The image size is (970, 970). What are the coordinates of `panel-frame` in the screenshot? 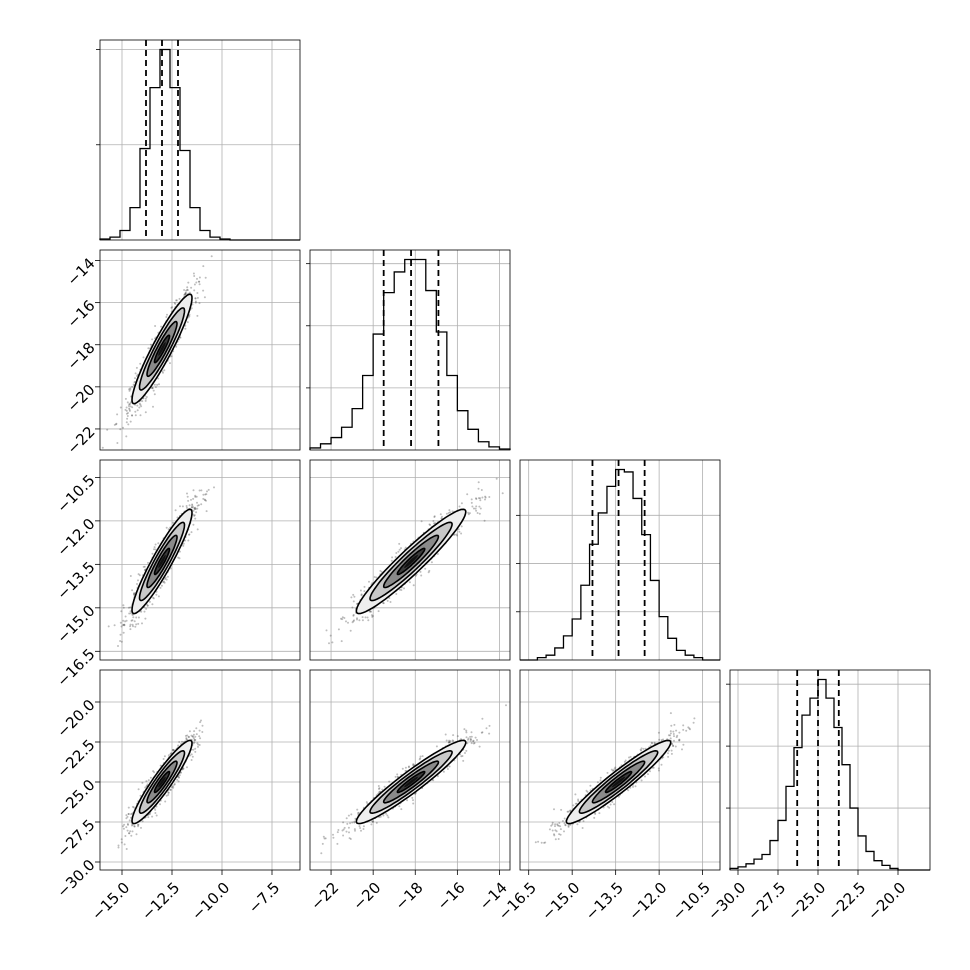 It's located at (200, 560).